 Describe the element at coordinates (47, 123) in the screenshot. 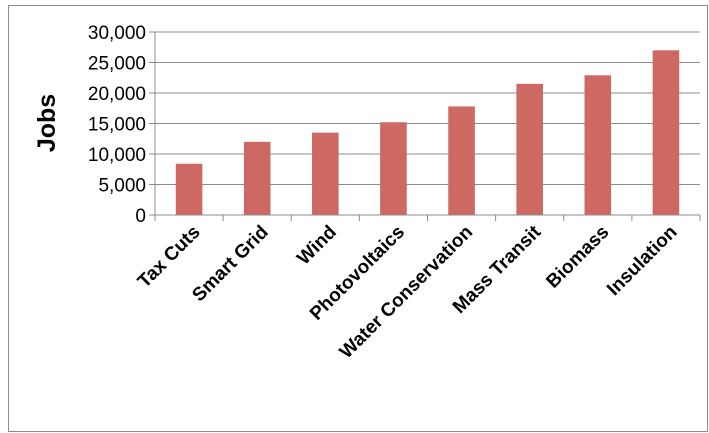

I see `y-axis-label: Jobs` at that location.